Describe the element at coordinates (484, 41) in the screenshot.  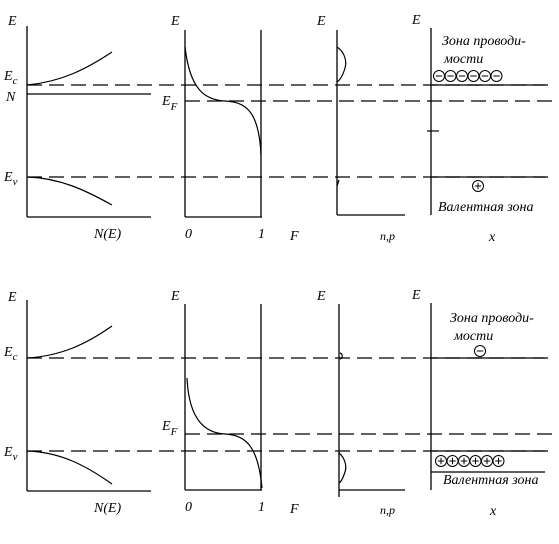
I see `top-conduction-zone-label-line1: Зона проводи-` at that location.